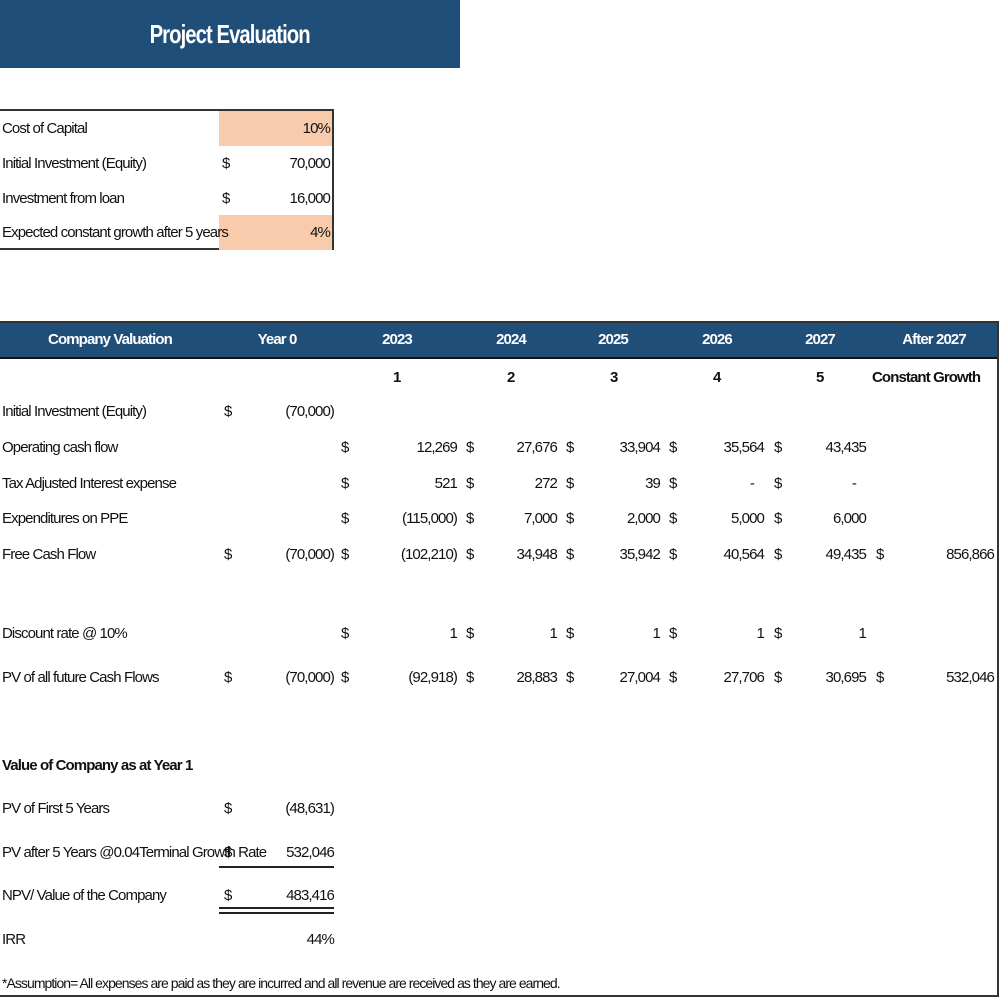 The height and width of the screenshot is (1000, 1000). What do you see at coordinates (433, 677) in the screenshot?
I see `cell: (92,918)` at bounding box center [433, 677].